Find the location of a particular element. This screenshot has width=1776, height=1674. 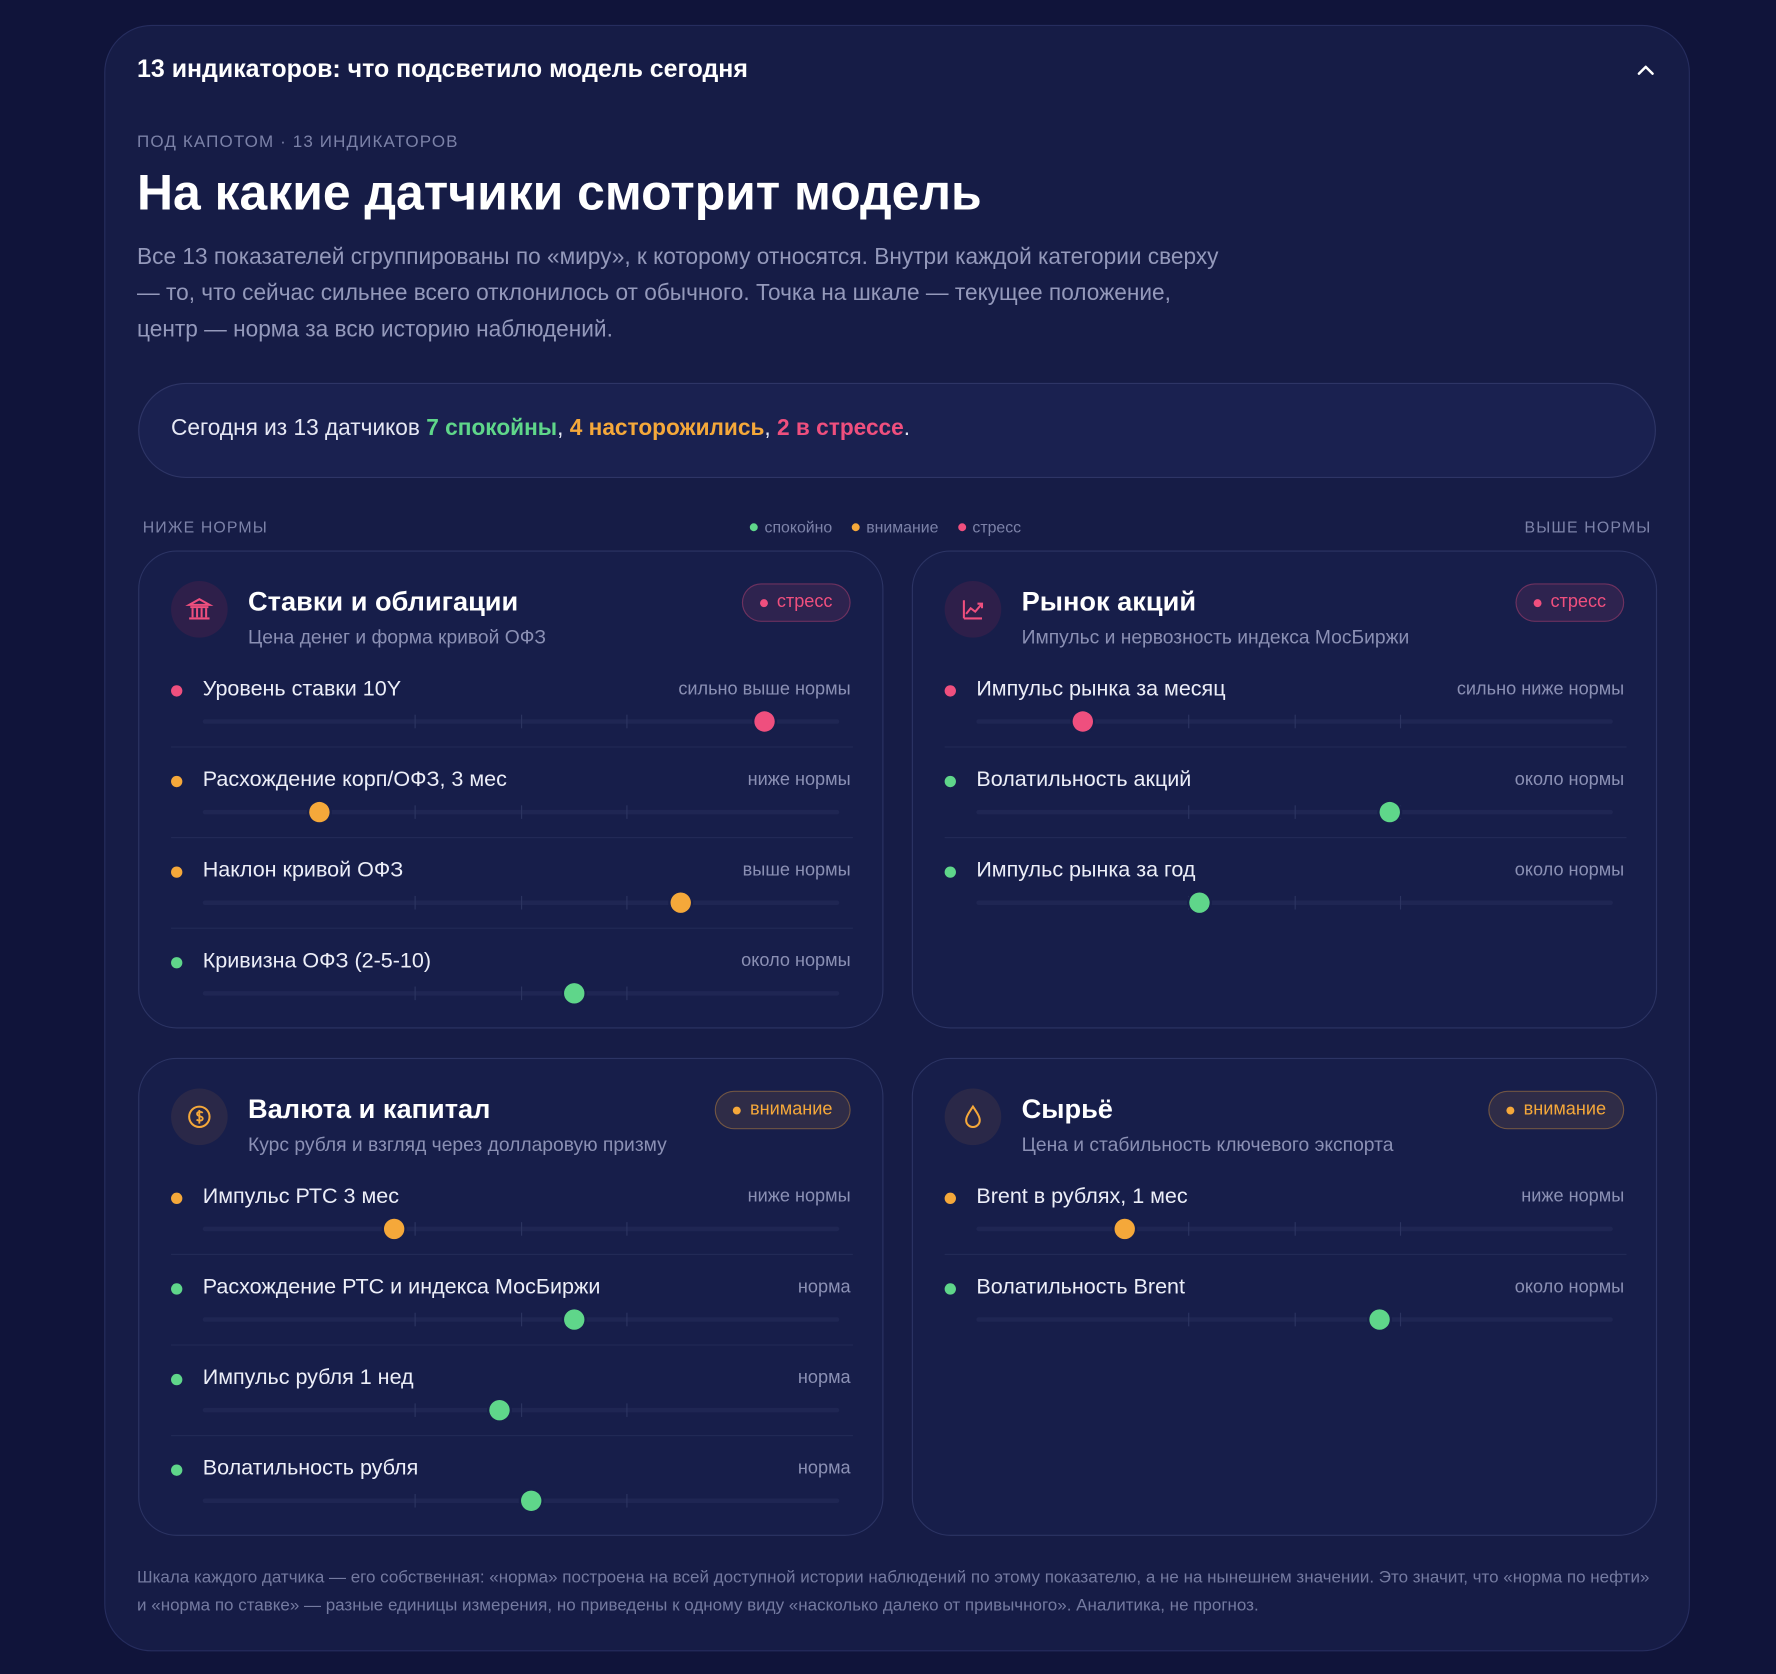

summary-count: 7 спокойны is located at coordinates (492, 428).